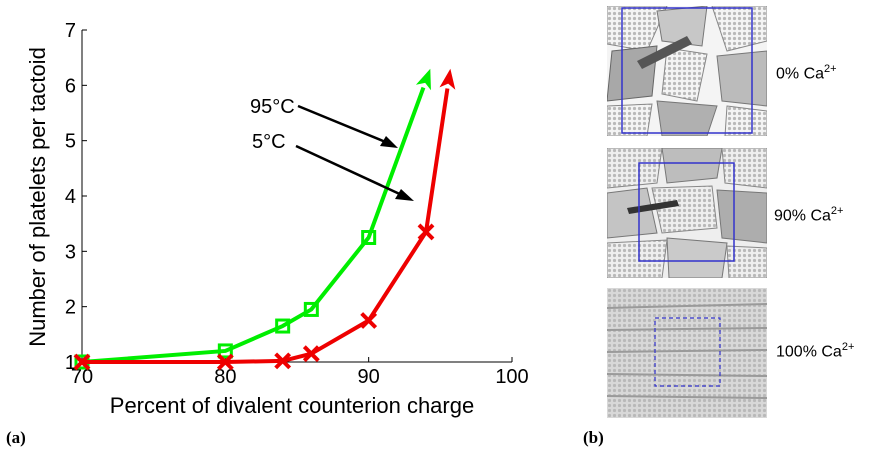 This screenshot has height=454, width=874. Describe the element at coordinates (593, 437) in the screenshot. I see `panel-b-label: (b)` at that location.